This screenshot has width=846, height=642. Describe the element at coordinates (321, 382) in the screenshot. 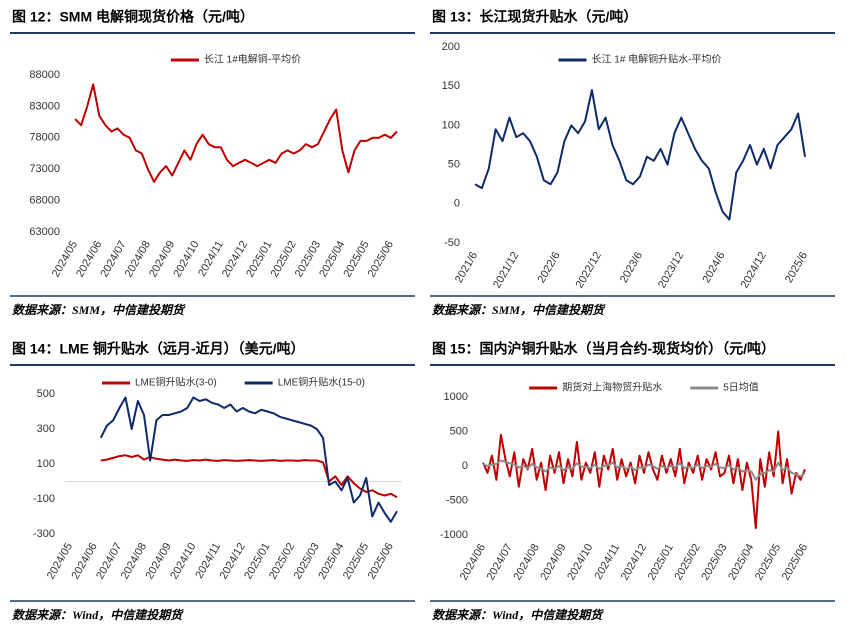

I see `legend-label: LME铜升贴水(15-0)` at that location.